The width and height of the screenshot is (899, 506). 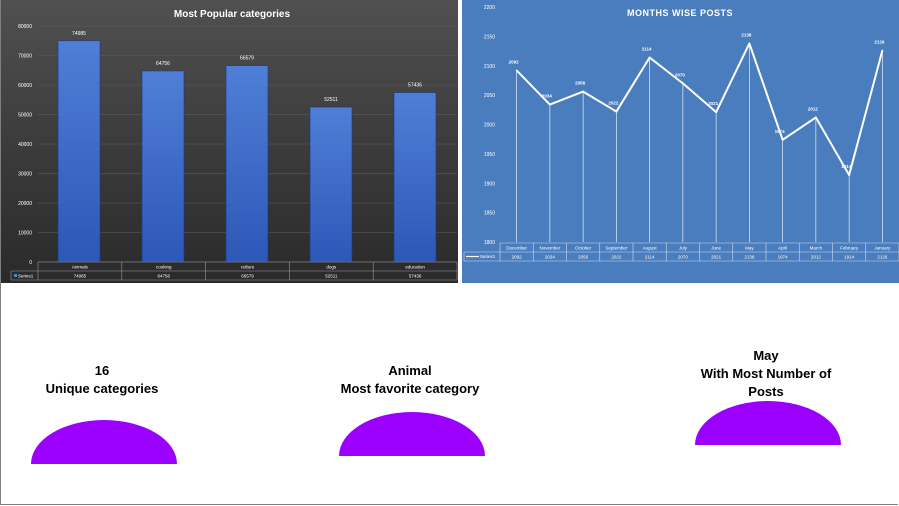 I want to click on y-tick-label: 70000, so click(x=25, y=57).